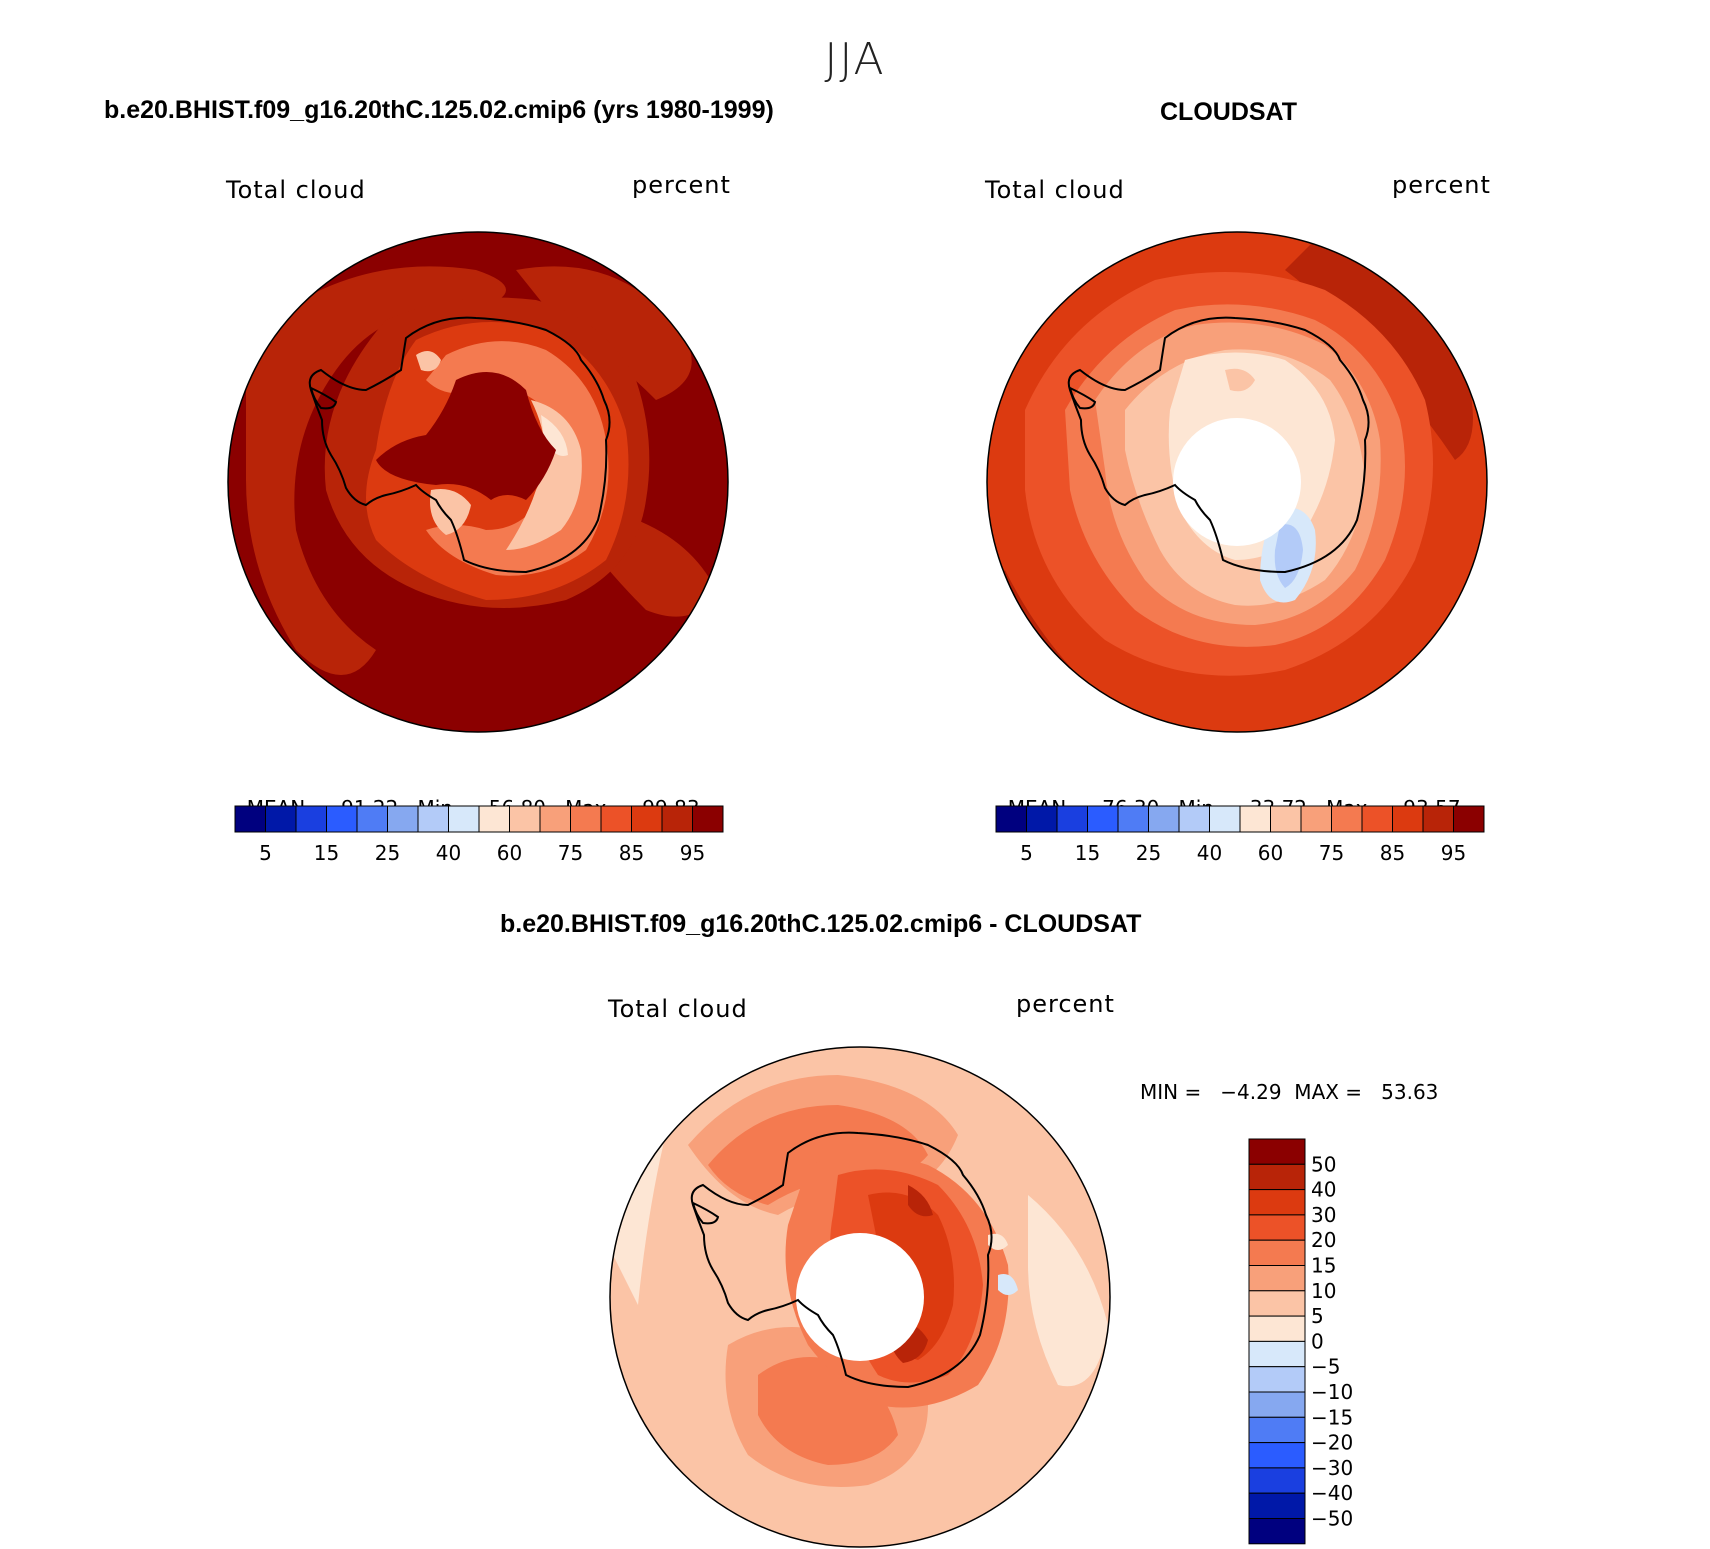 This screenshot has height=1549, width=1710. What do you see at coordinates (1055, 190) in the screenshot?
I see `panel-2-variable: Total cloud` at bounding box center [1055, 190].